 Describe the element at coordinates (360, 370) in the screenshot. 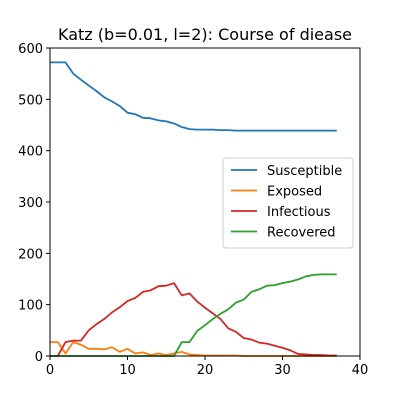

I see `x-tick-label: 40` at that location.